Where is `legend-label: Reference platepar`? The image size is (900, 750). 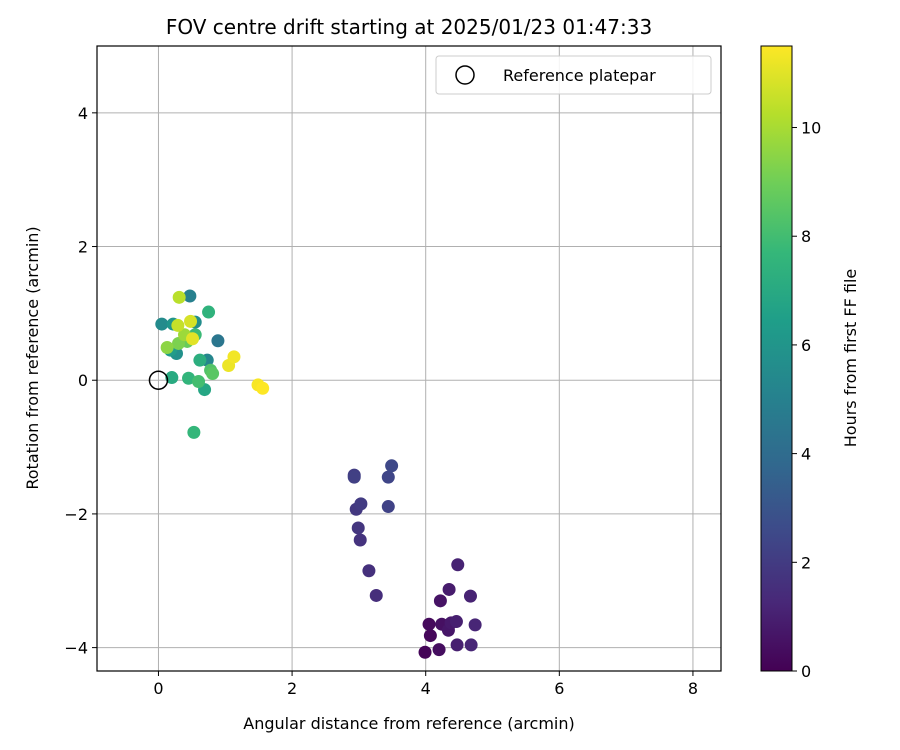 legend-label: Reference platepar is located at coordinates (579, 75).